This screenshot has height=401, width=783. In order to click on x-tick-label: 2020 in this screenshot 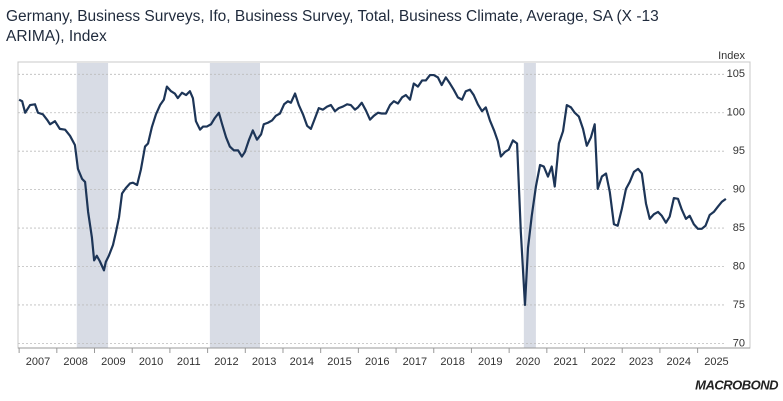, I will do `click(528, 362)`.